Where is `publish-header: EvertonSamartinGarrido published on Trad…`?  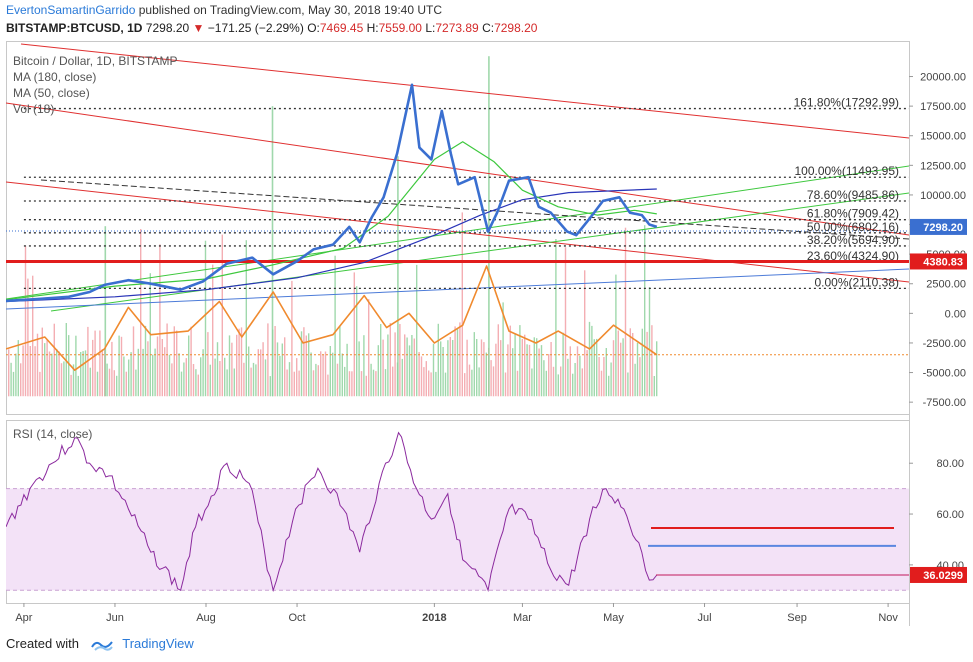 publish-header: EvertonSamartinGarrido published on Trad… is located at coordinates (224, 10).